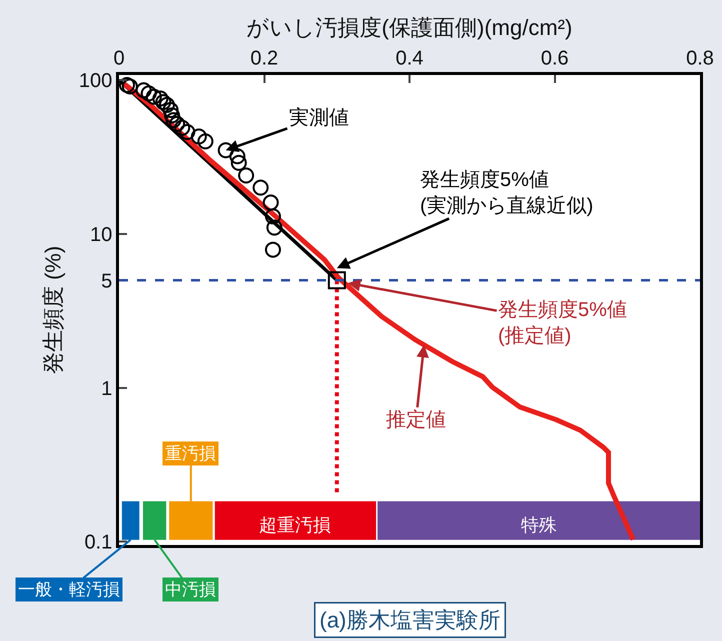 This screenshot has width=722, height=641. I want to click on y-tick-label: 0.1, so click(98, 543).